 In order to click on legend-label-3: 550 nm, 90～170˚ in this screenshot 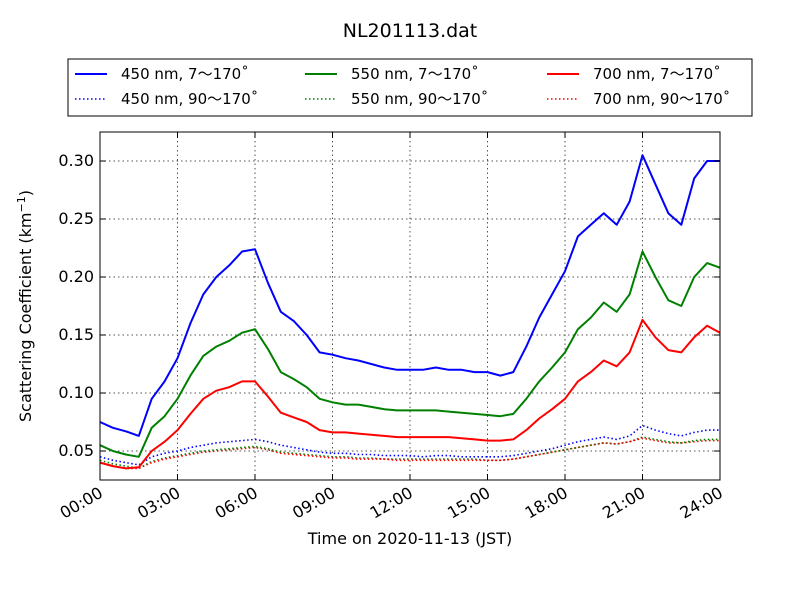, I will do `click(419, 99)`.